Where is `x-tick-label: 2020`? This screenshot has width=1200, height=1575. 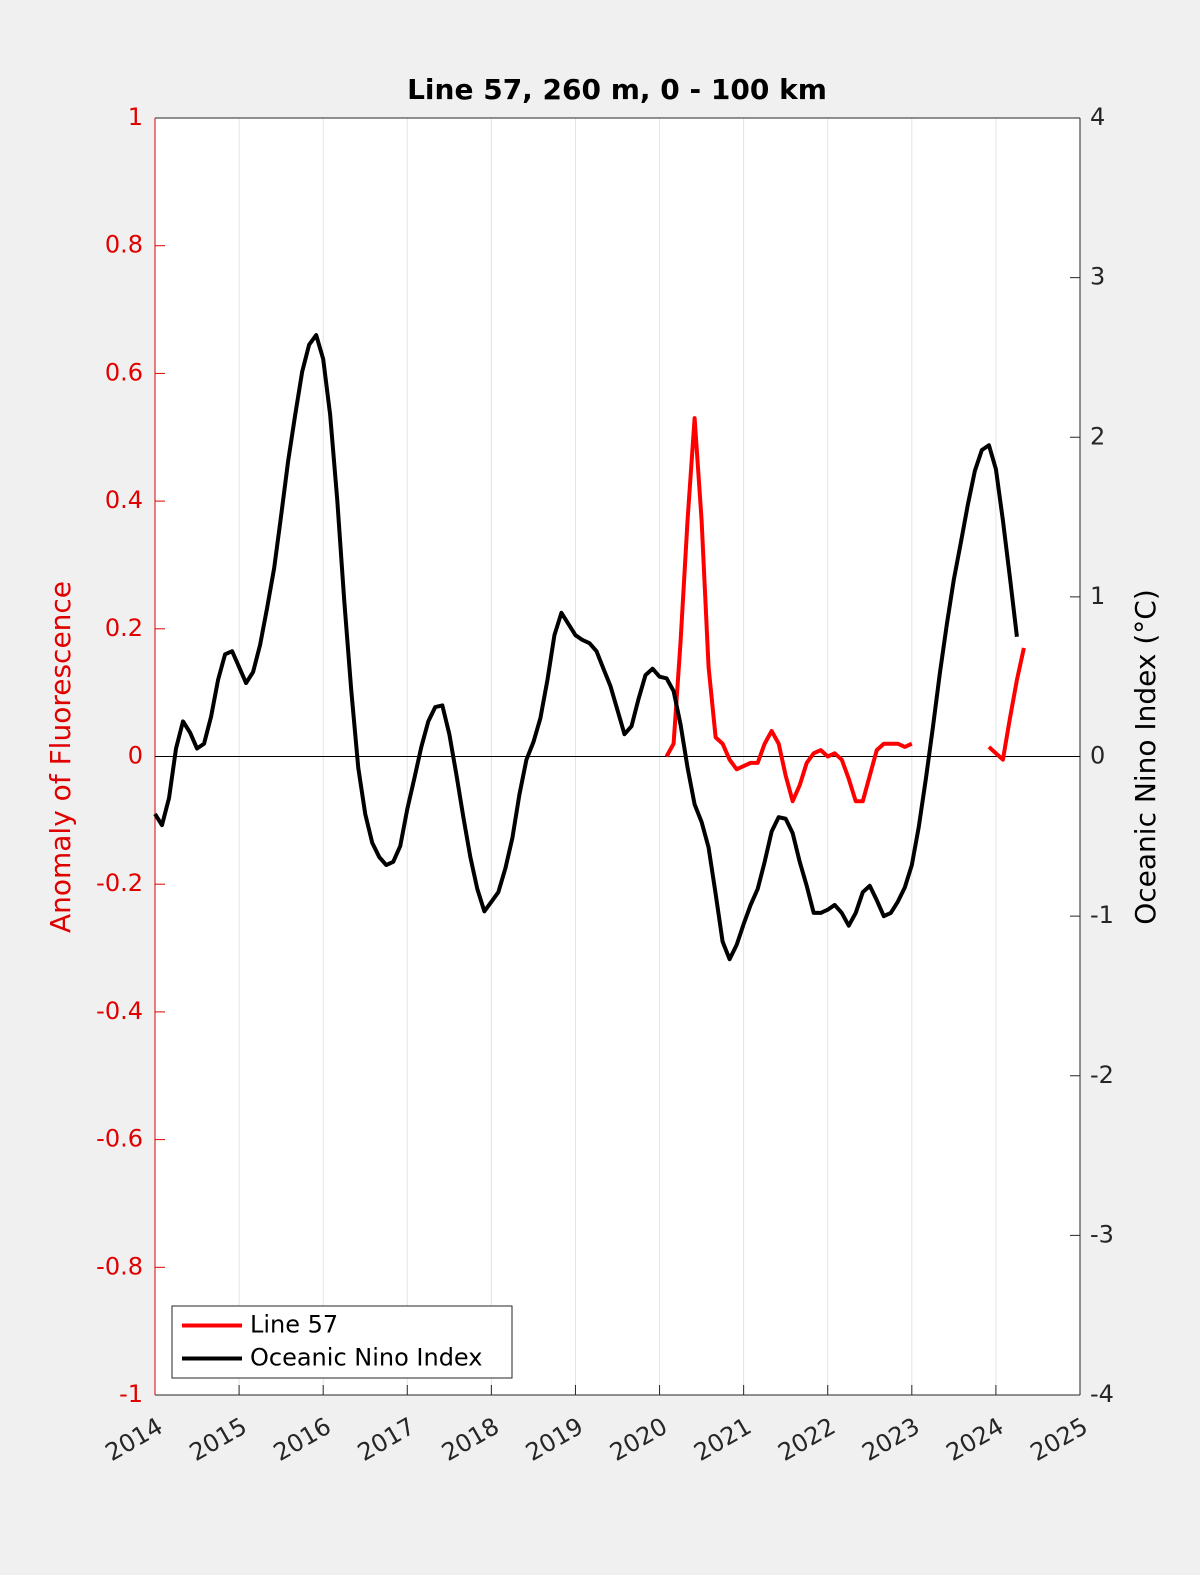 x-tick-label: 2020 is located at coordinates (638, 1439).